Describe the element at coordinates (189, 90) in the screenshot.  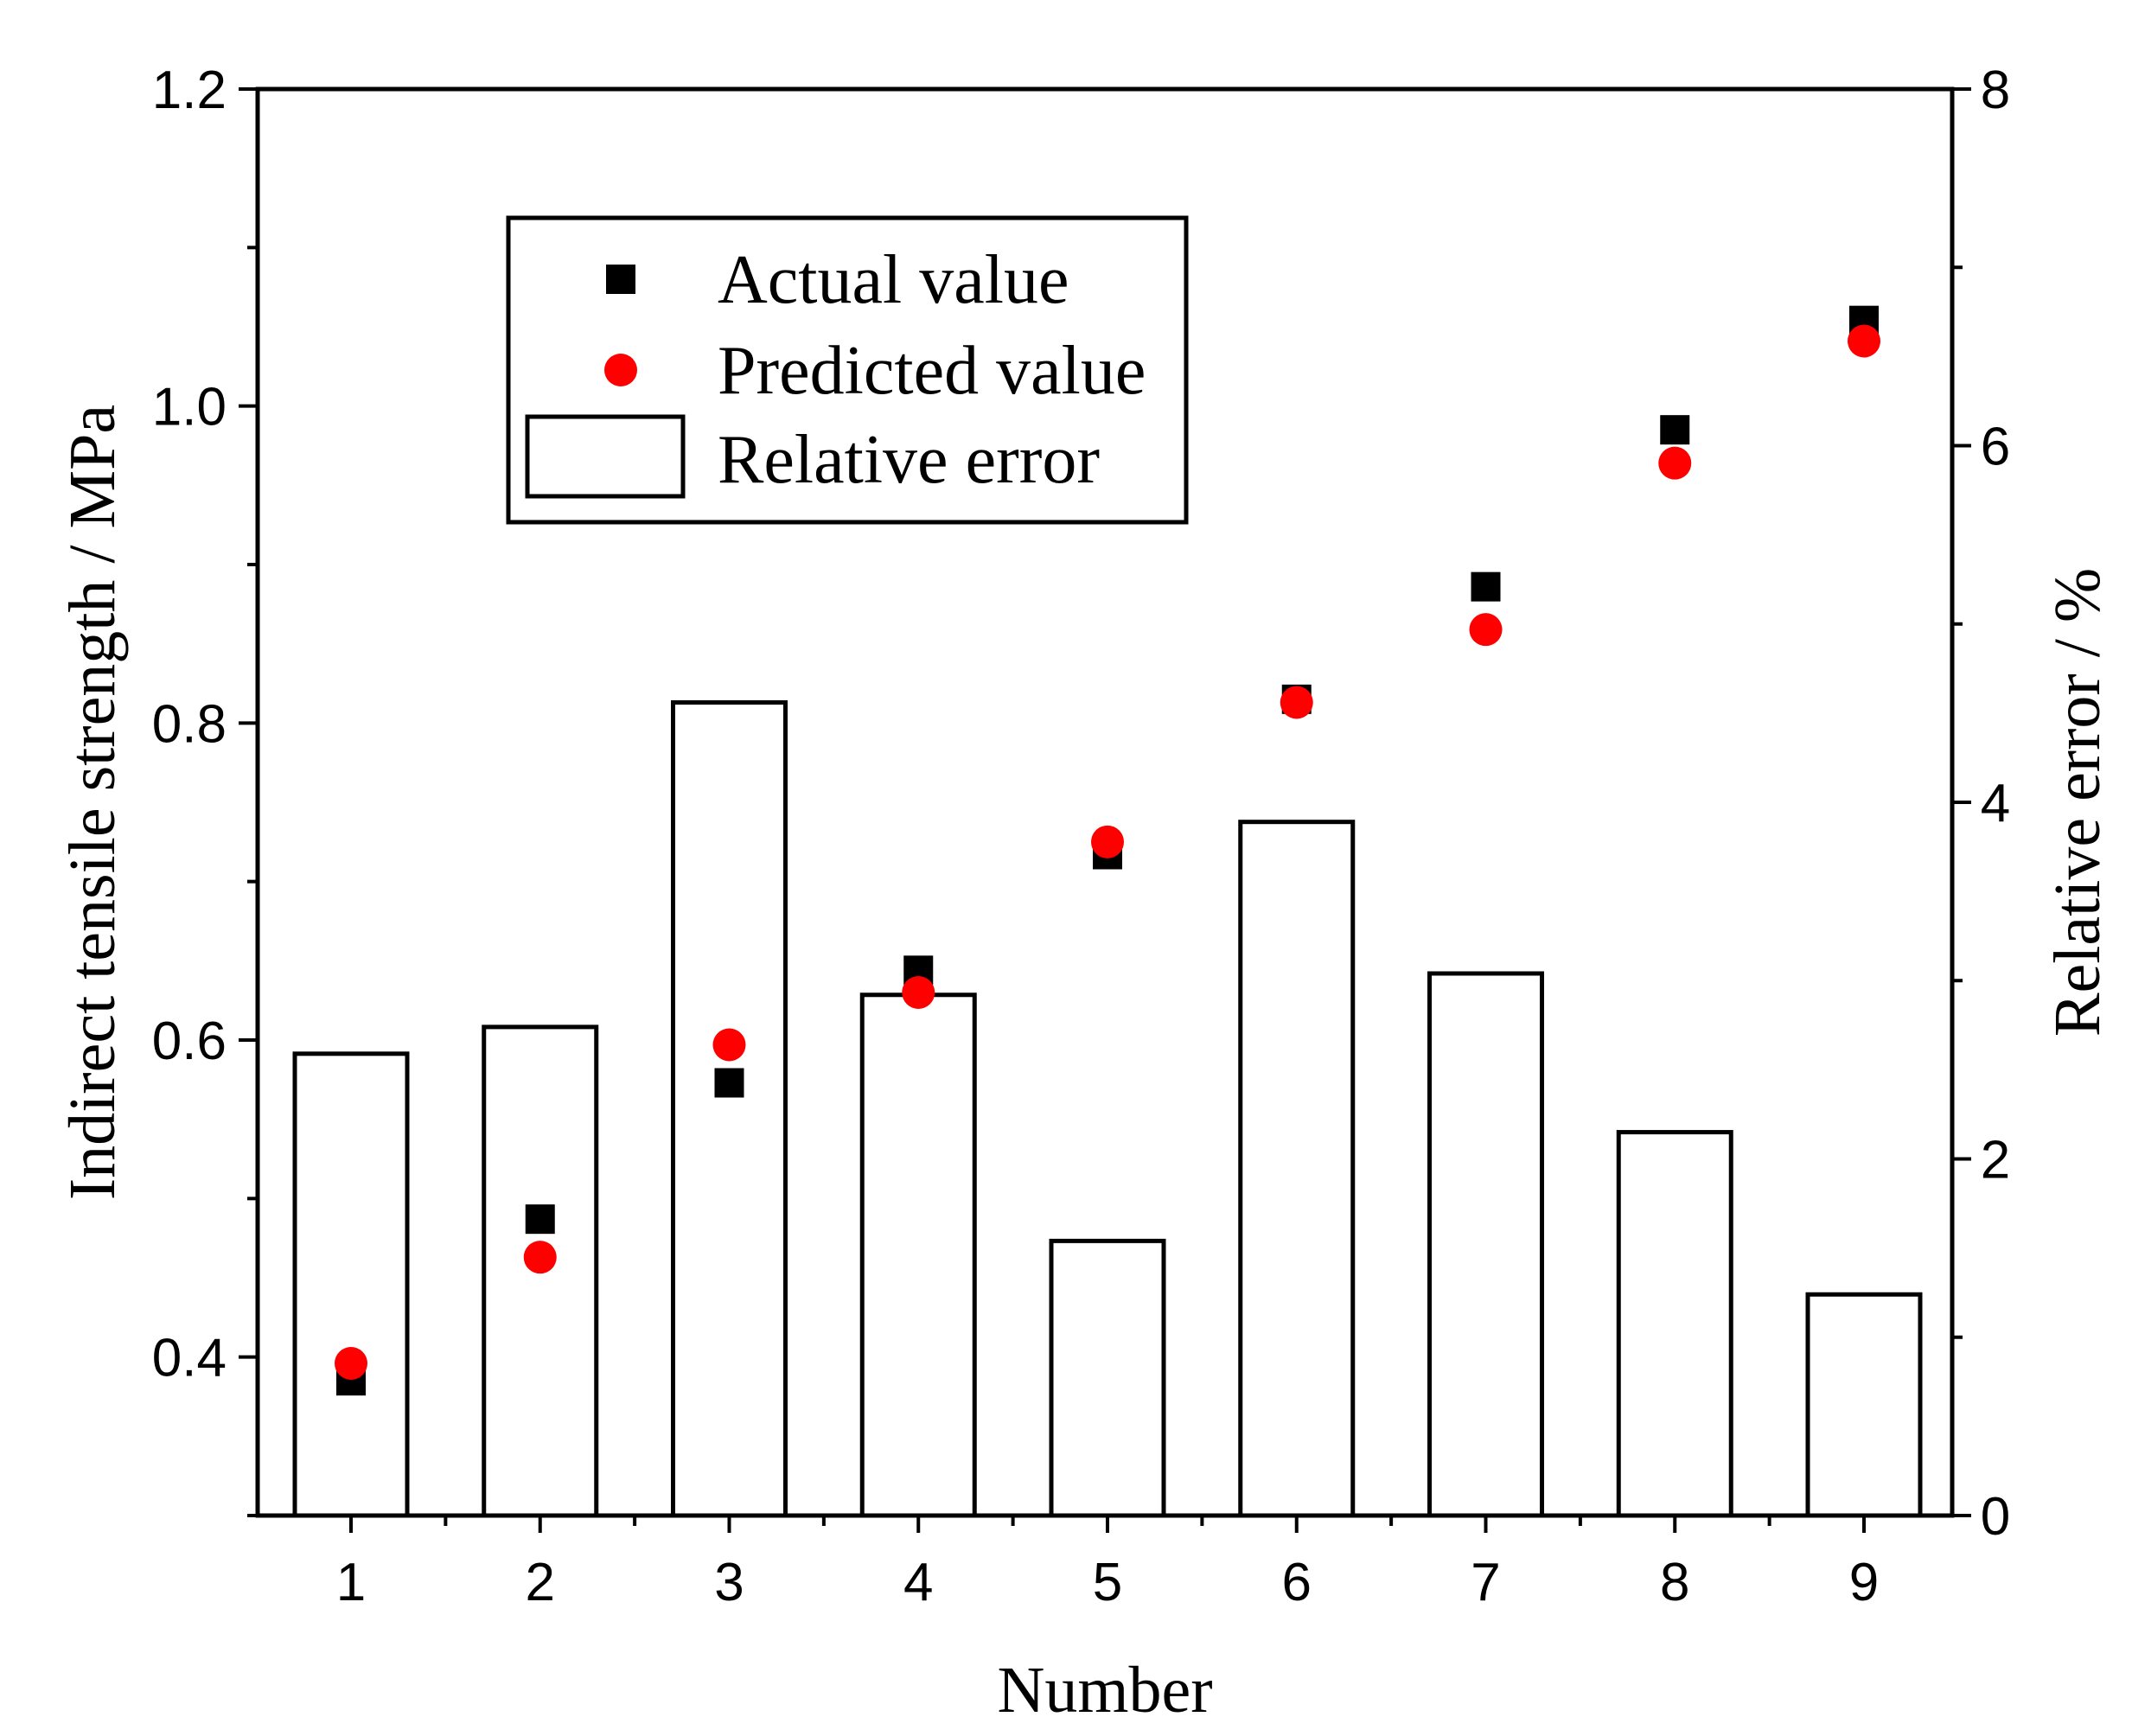
I see `left-tick-label: 1.2` at that location.